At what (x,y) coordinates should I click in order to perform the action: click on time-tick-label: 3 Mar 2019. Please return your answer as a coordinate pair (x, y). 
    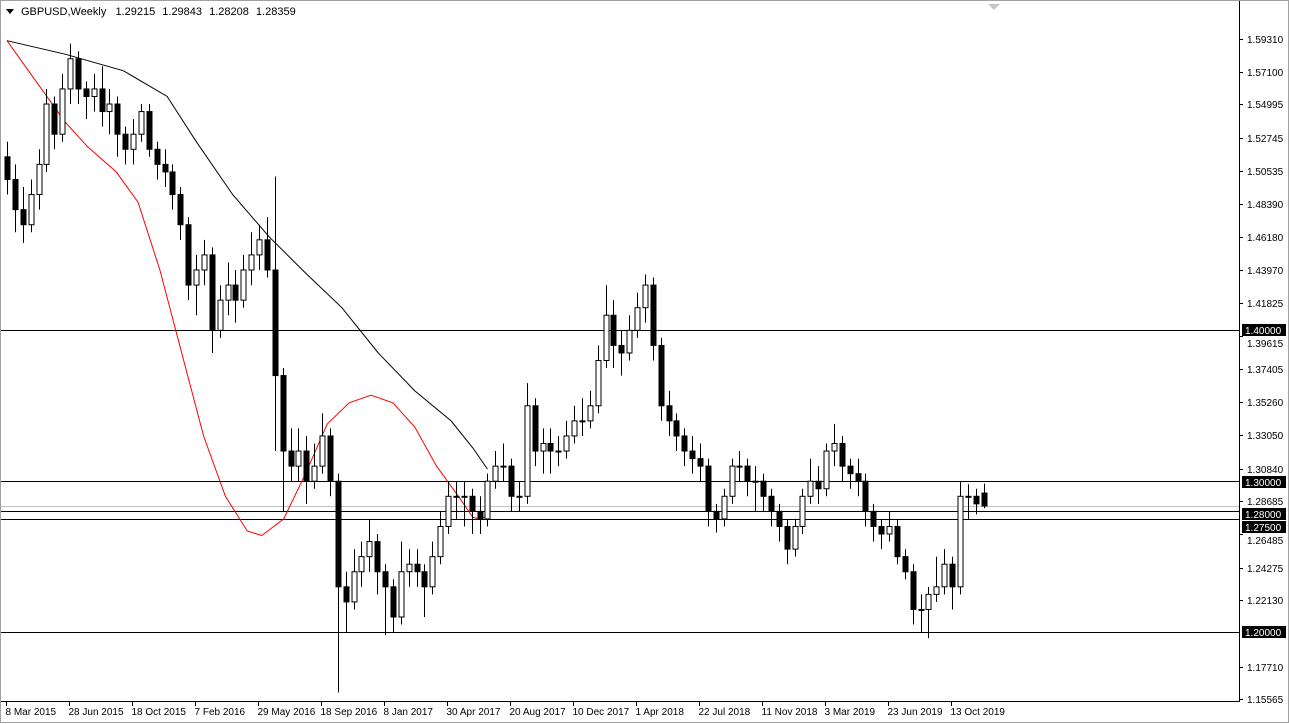
    Looking at the image, I should click on (850, 712).